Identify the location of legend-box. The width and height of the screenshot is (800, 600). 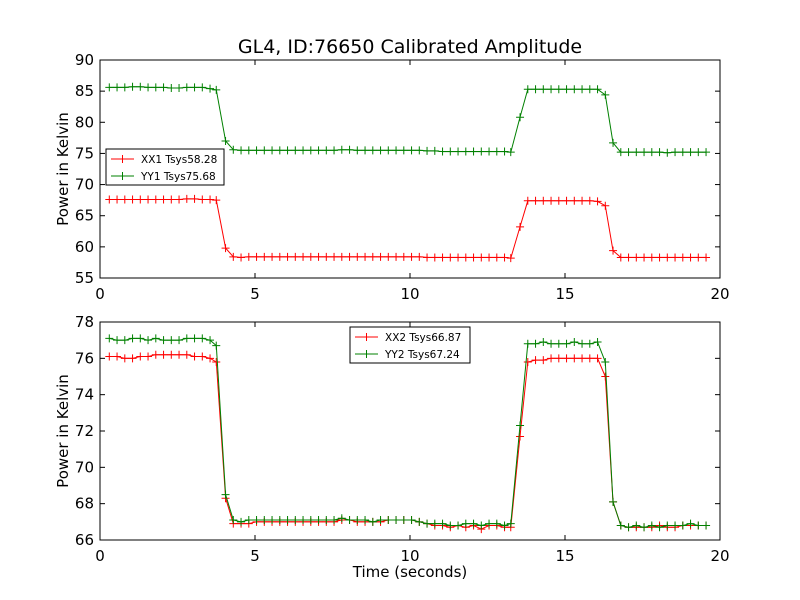
(410, 345).